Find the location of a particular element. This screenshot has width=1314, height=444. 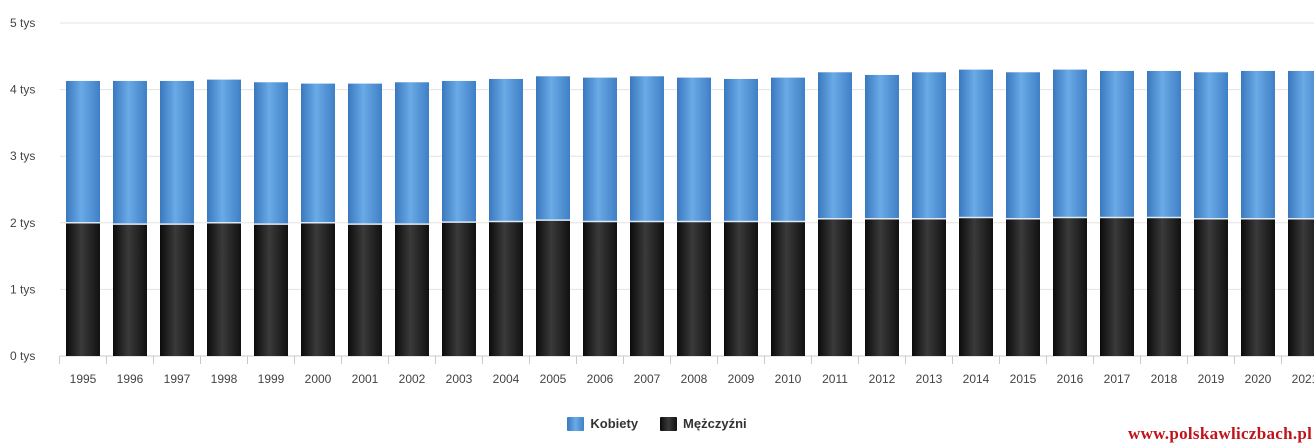

x-tick-label: 2000 is located at coordinates (318, 379).